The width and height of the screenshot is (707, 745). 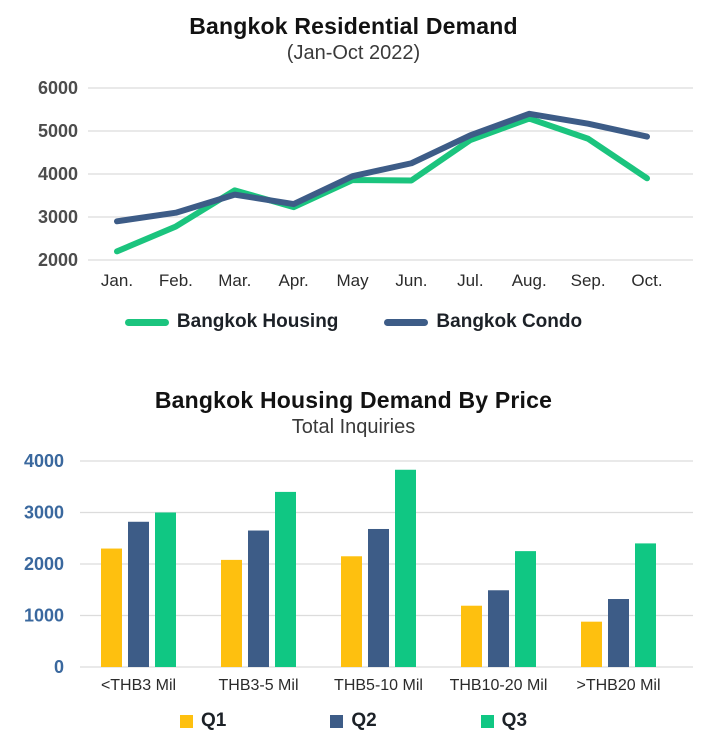 What do you see at coordinates (186, 721) in the screenshot?
I see `q1-swatch` at bounding box center [186, 721].